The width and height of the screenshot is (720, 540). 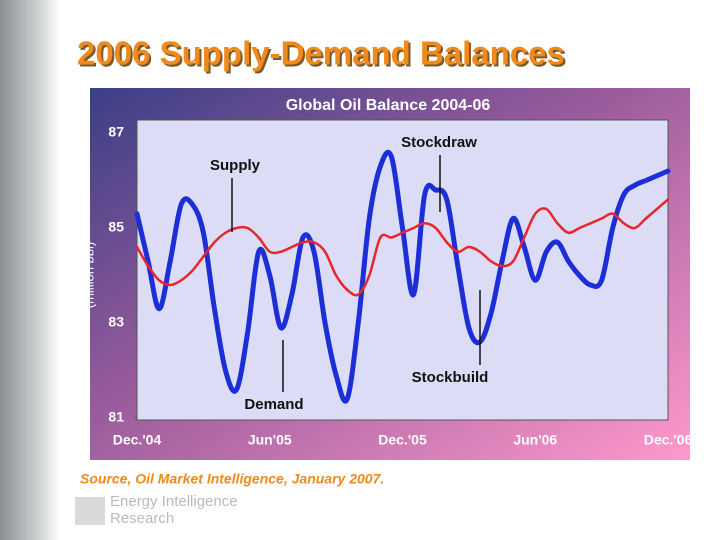 What do you see at coordinates (142, 518) in the screenshot?
I see `logo-text: Research` at bounding box center [142, 518].